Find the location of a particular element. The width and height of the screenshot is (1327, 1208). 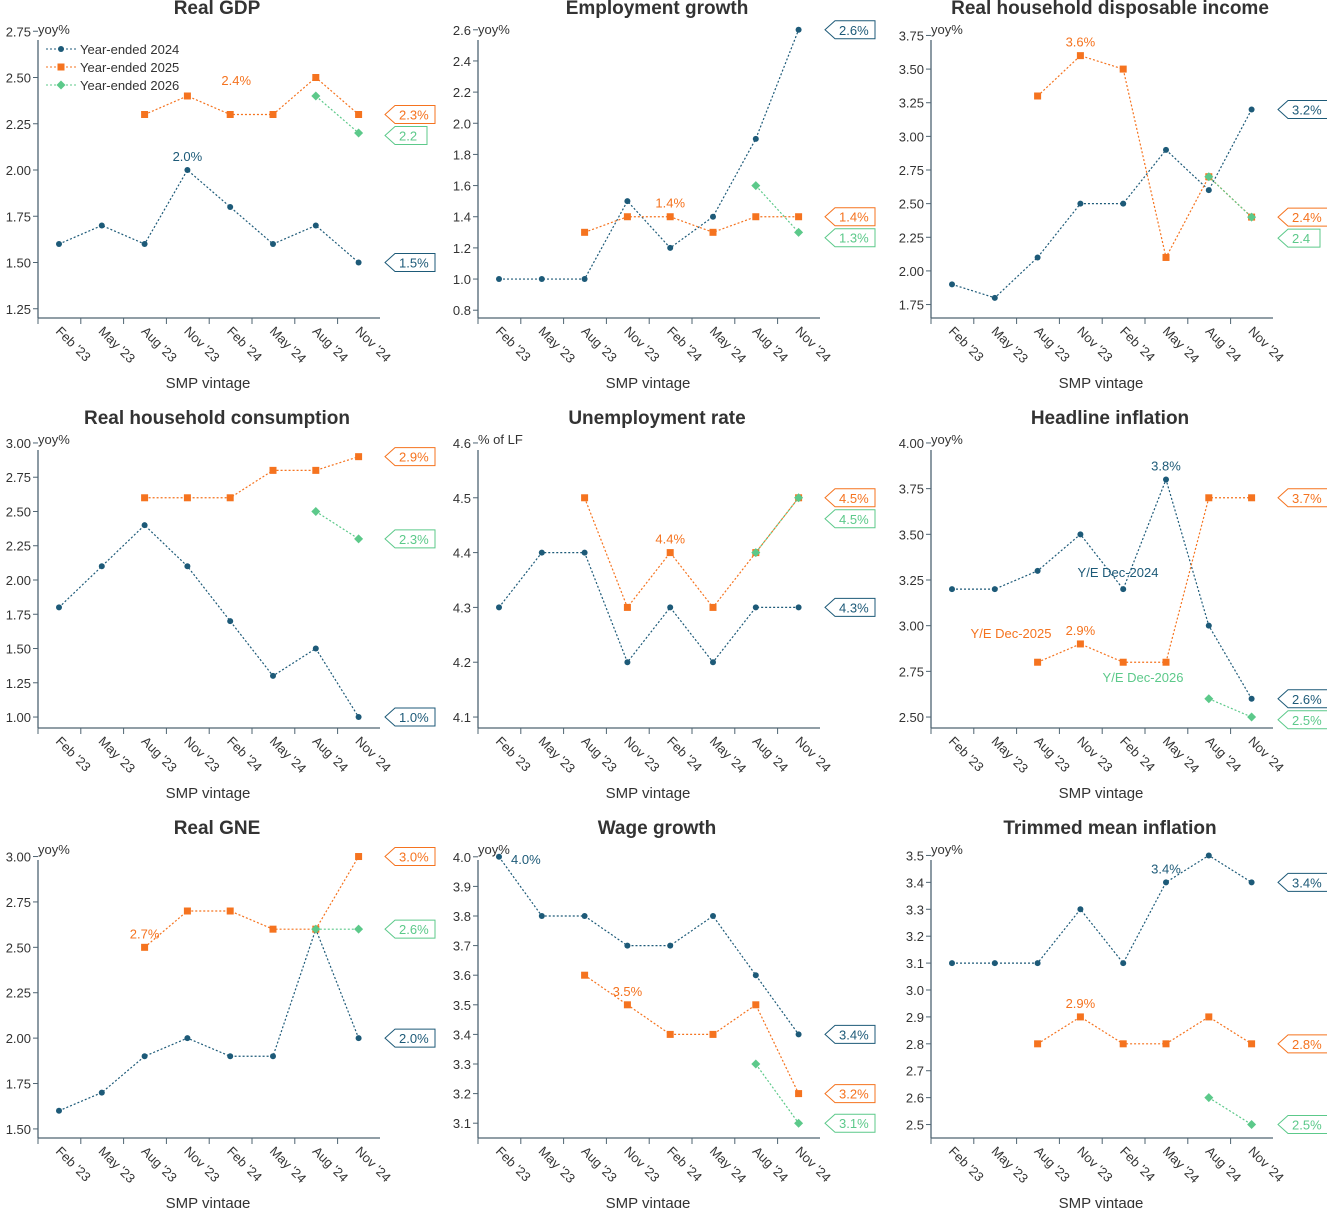

y-tick-label: 2.0 is located at coordinates (462, 123).